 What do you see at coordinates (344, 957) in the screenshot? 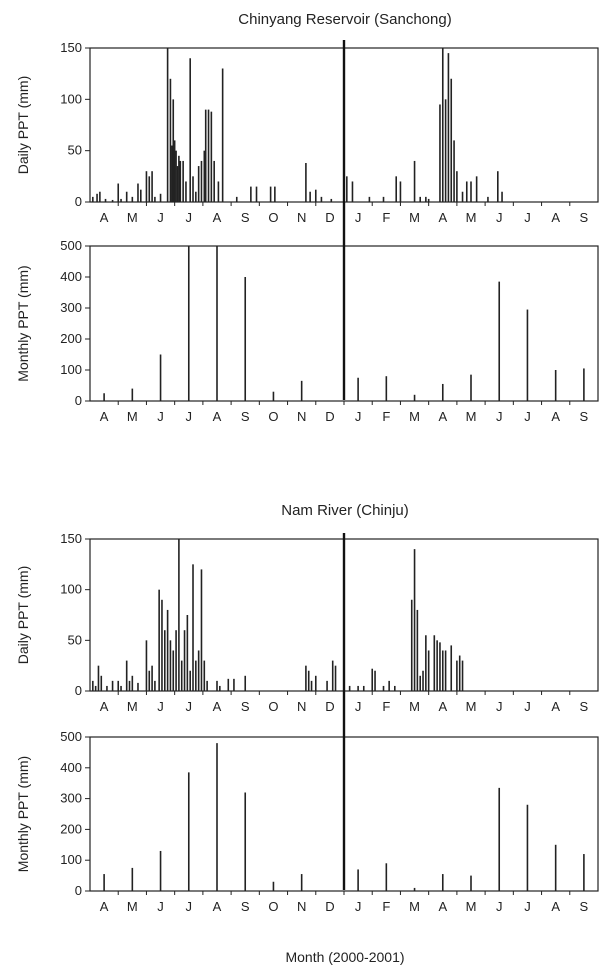
I see `x-axis-label: Month (2000-2001)` at bounding box center [344, 957].